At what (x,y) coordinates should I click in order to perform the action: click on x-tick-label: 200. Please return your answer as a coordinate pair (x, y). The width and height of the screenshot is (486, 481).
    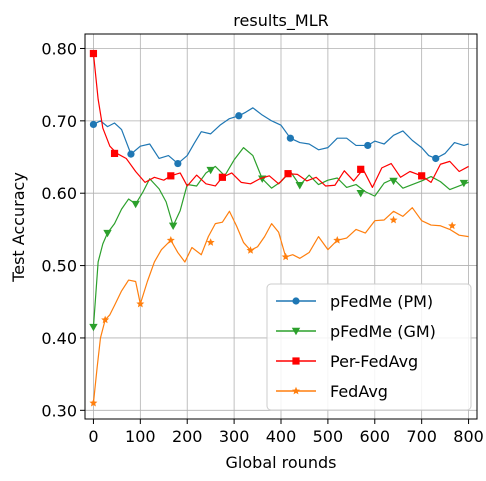
    Looking at the image, I should click on (187, 436).